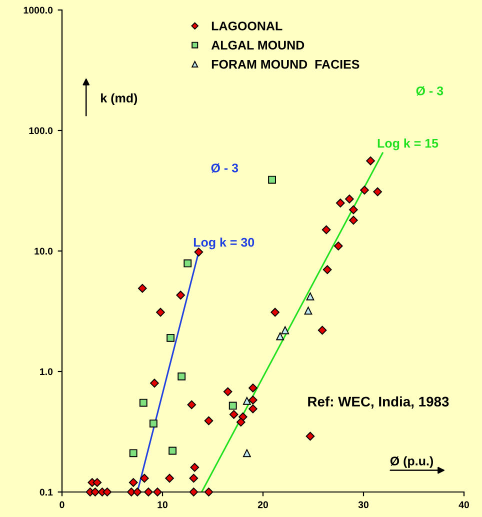 The width and height of the screenshot is (482, 517). Describe the element at coordinates (378, 402) in the screenshot. I see `annotation: Ref: WEC, India, 1983` at that location.